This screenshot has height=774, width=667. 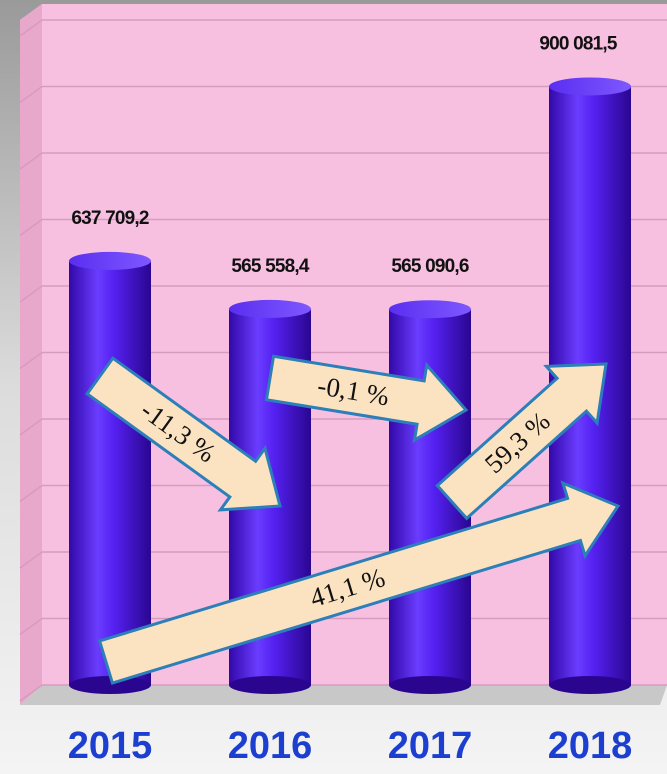 I want to click on x-tick-label: 2015, so click(x=110, y=746).